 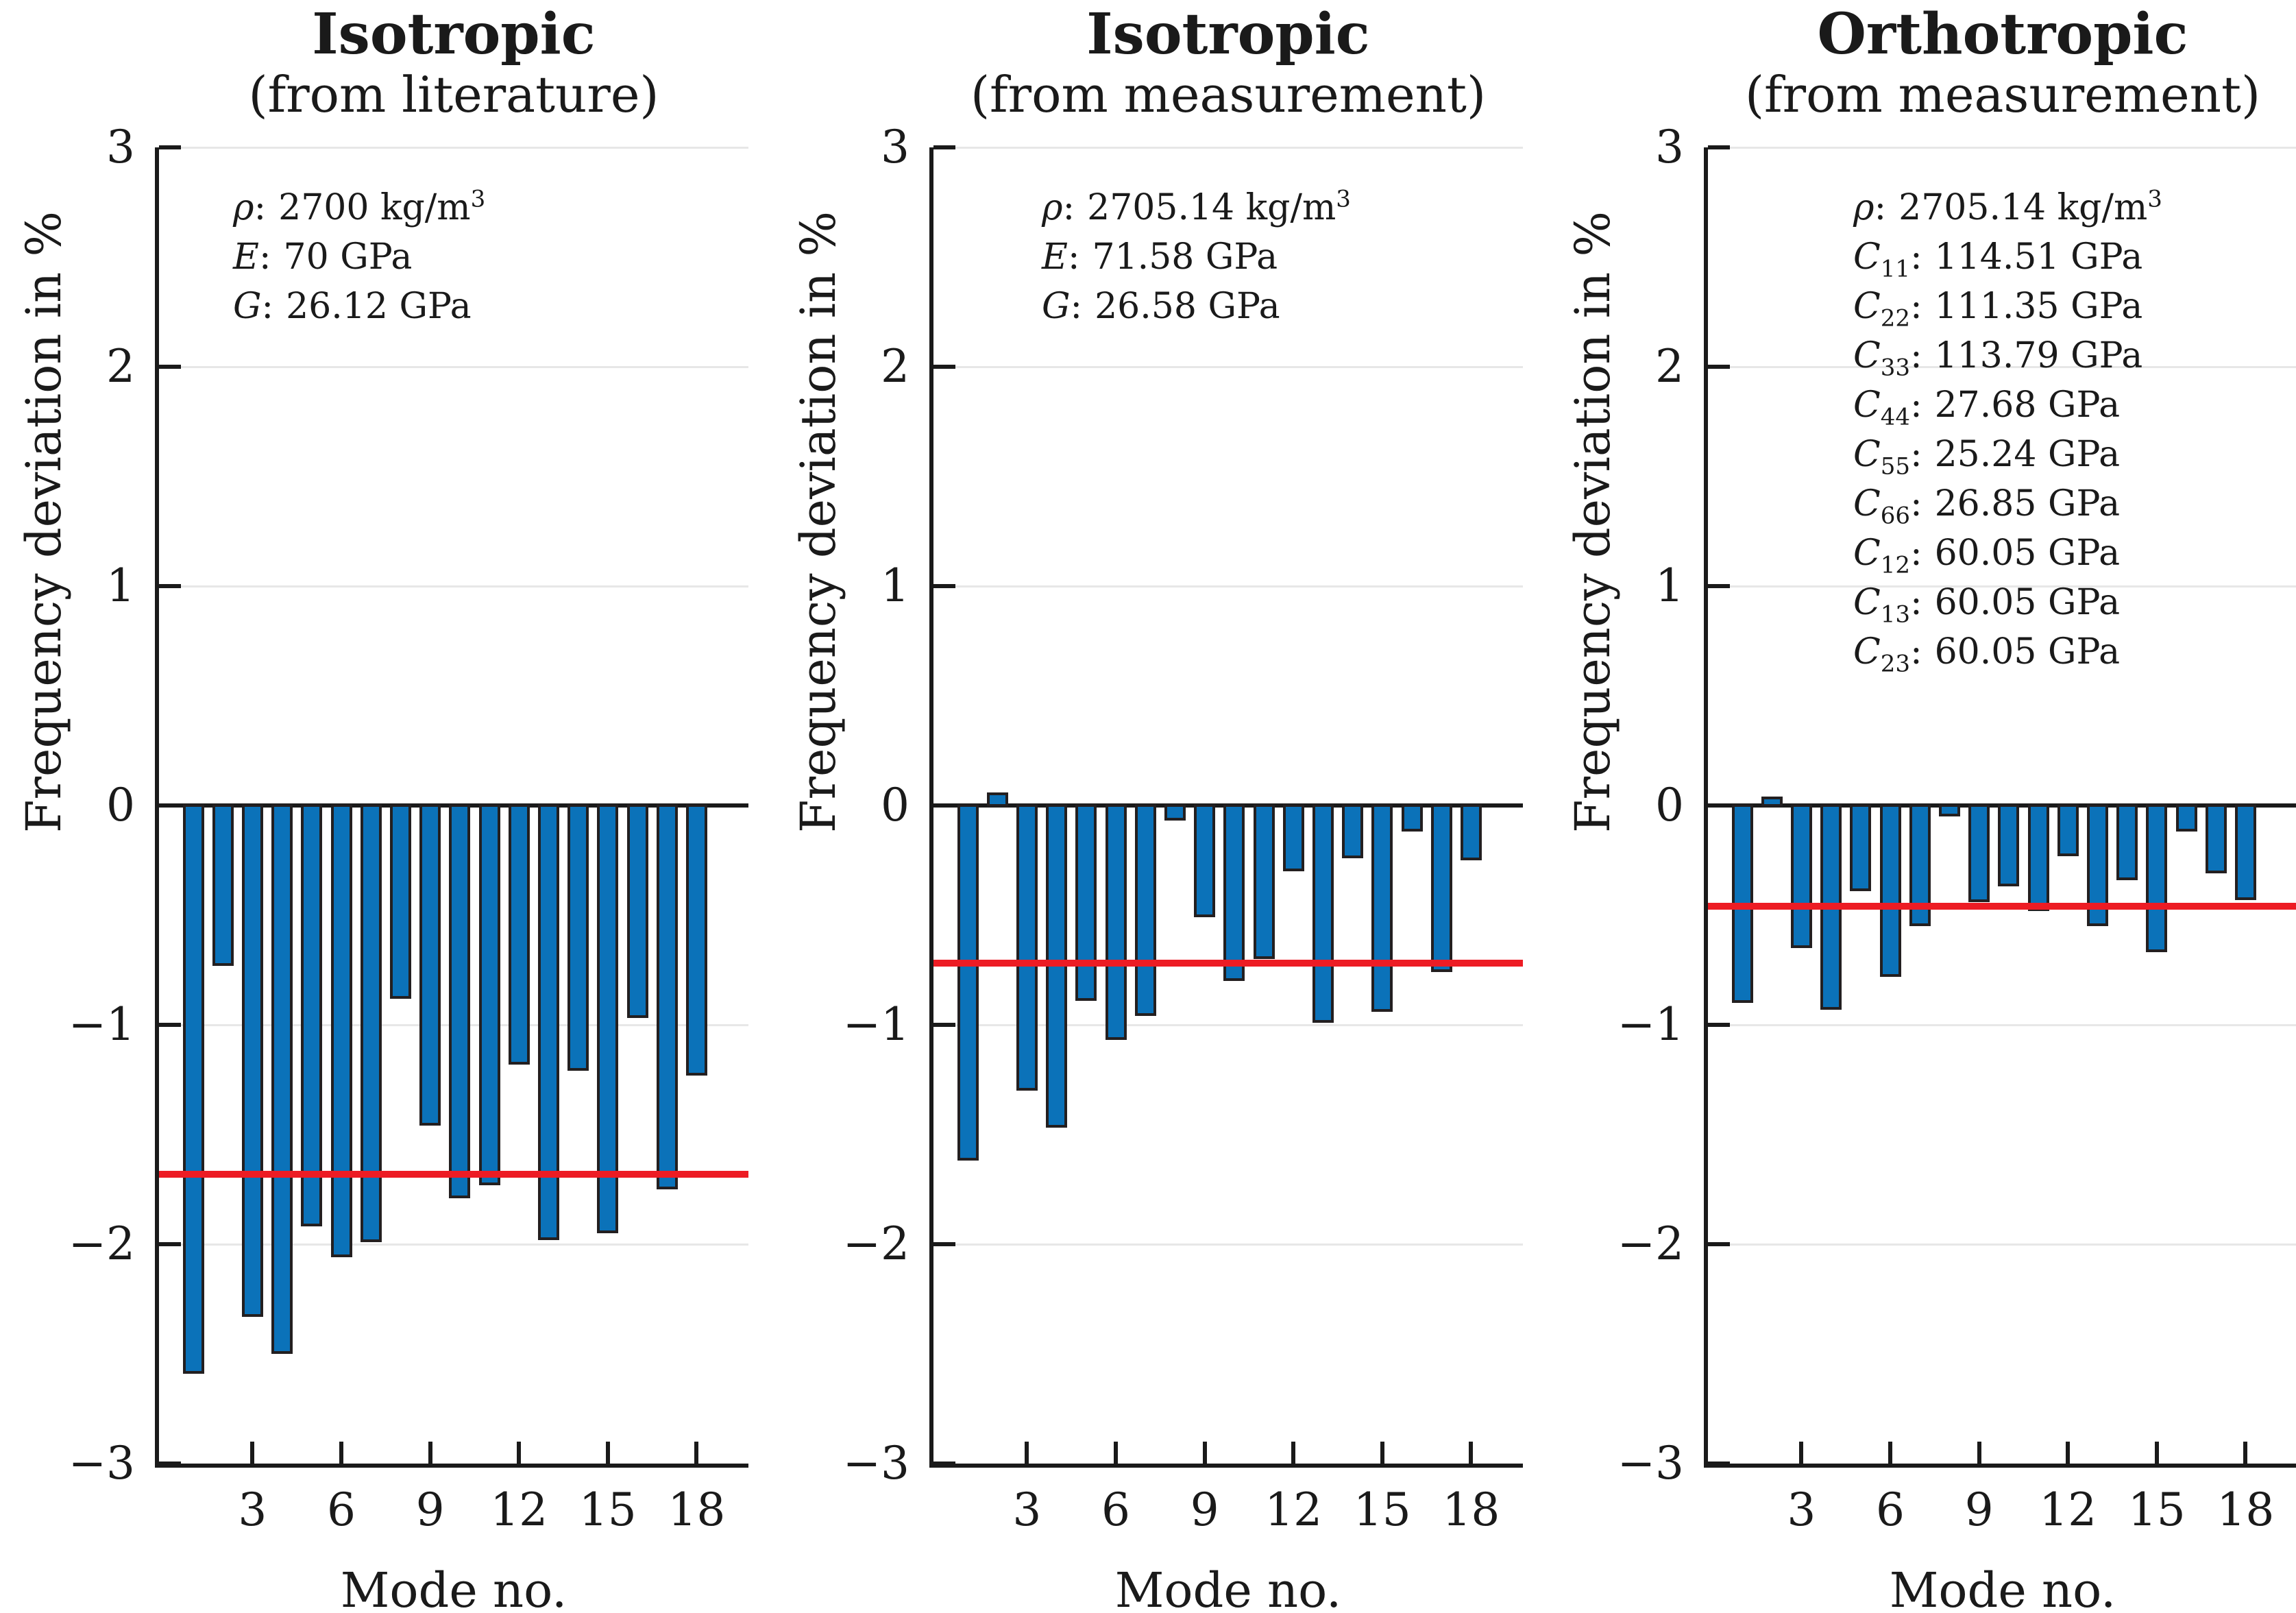 I want to click on x-axis-spine, so click(x=2000, y=1466).